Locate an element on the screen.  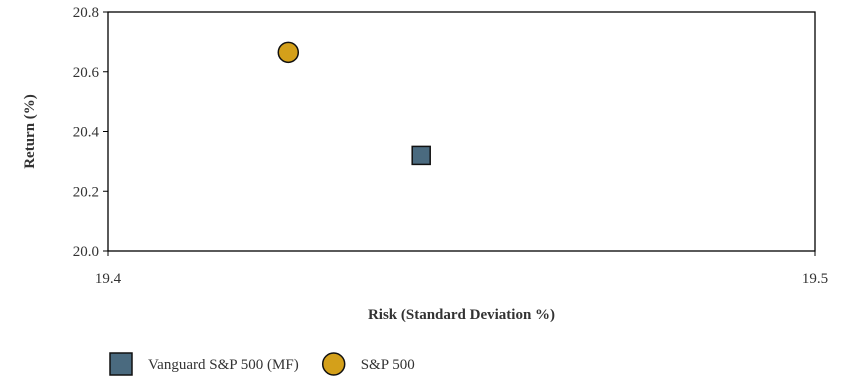
x-tick-label: 19.4 is located at coordinates (108, 279).